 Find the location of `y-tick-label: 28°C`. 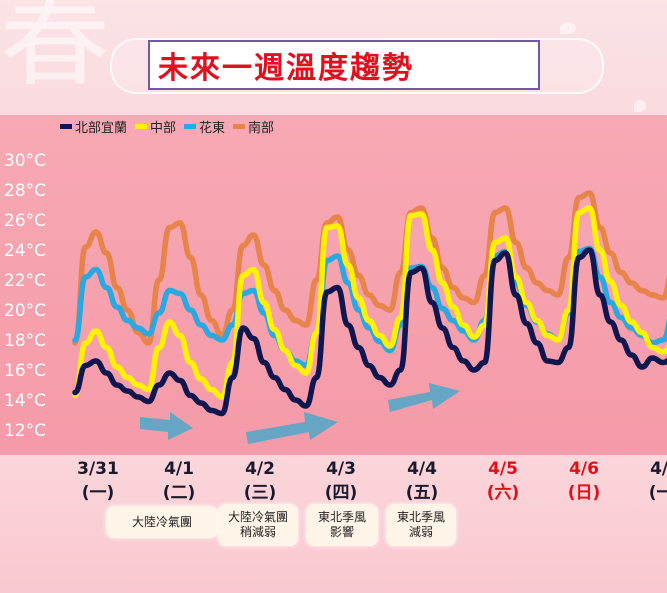

y-tick-label: 28°C is located at coordinates (25, 191).